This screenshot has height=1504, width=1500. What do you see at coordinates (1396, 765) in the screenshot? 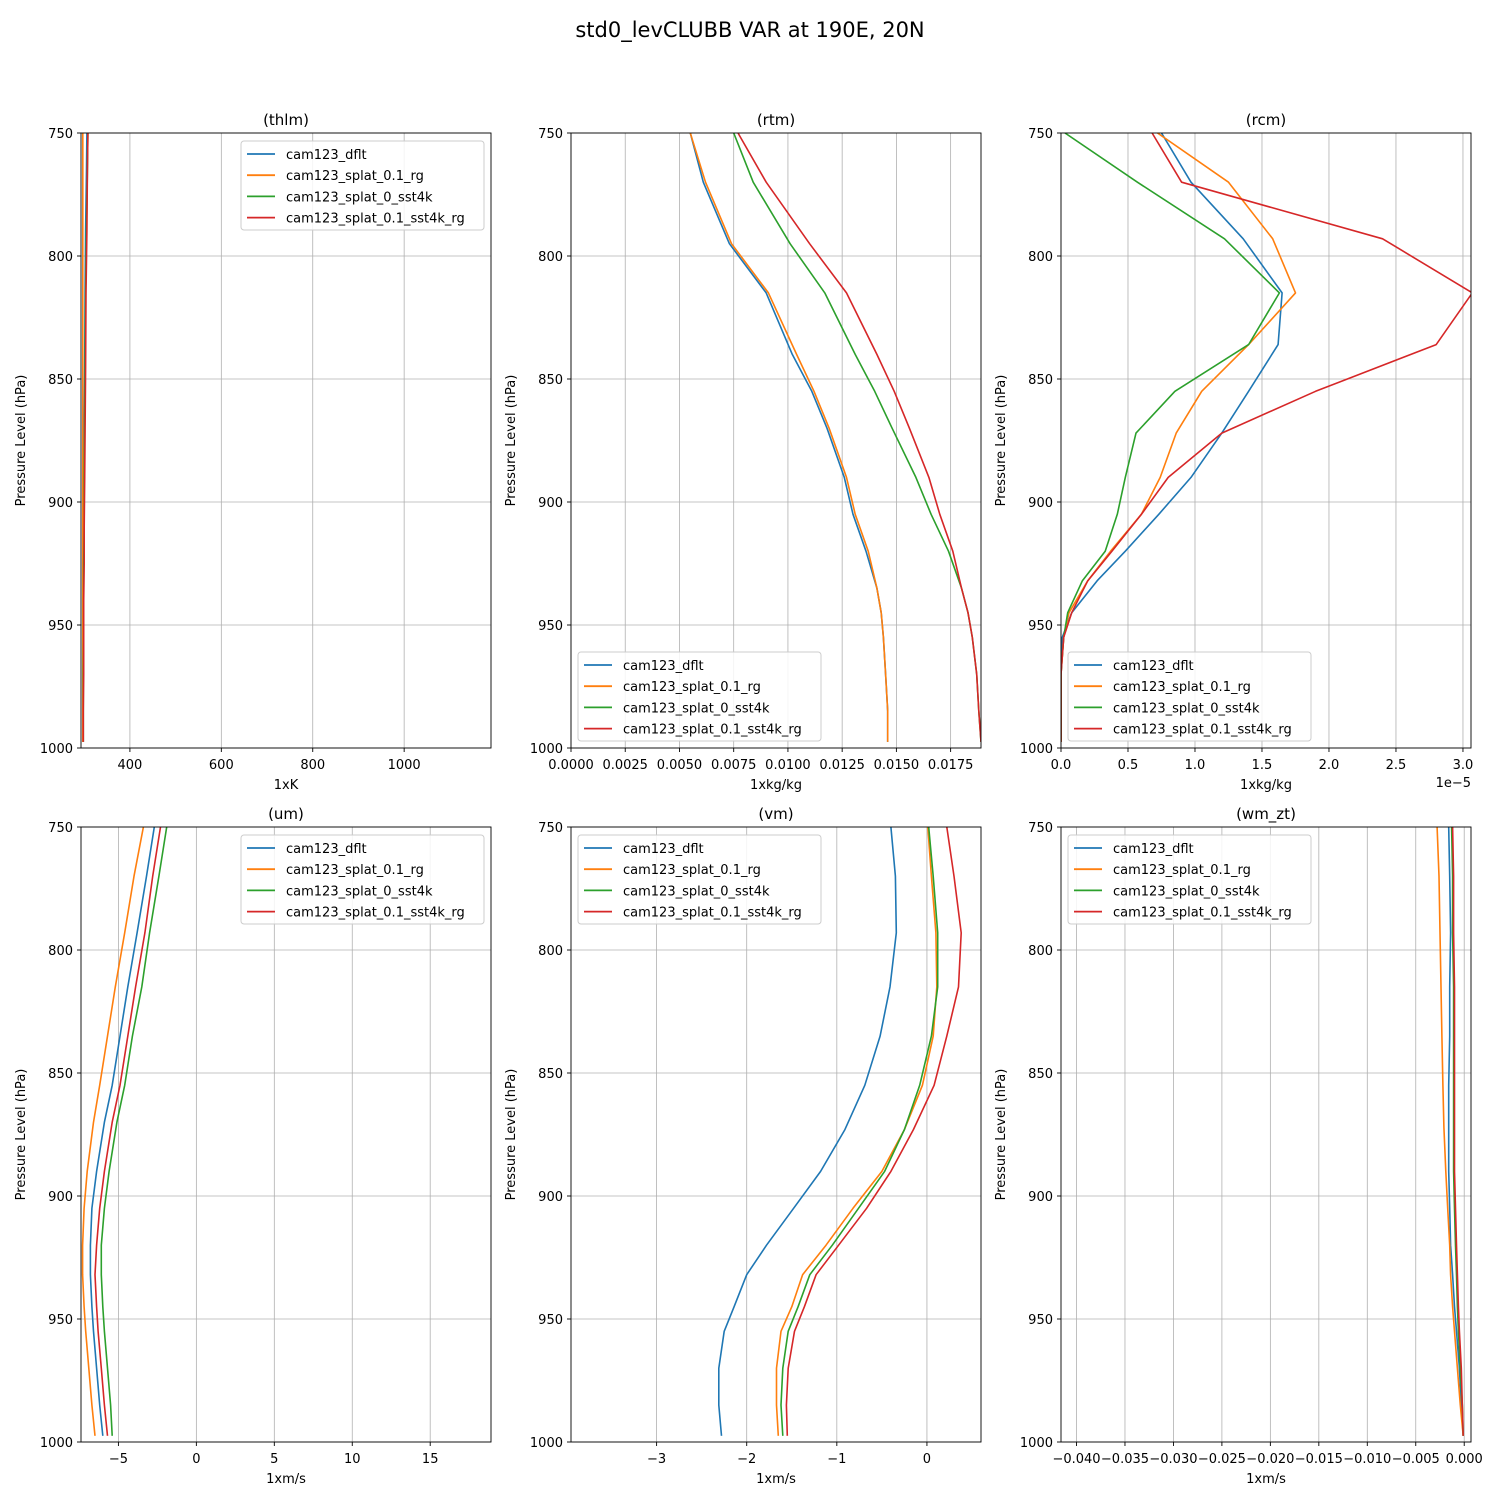
I see `x-tick-label: 2.5` at bounding box center [1396, 765].